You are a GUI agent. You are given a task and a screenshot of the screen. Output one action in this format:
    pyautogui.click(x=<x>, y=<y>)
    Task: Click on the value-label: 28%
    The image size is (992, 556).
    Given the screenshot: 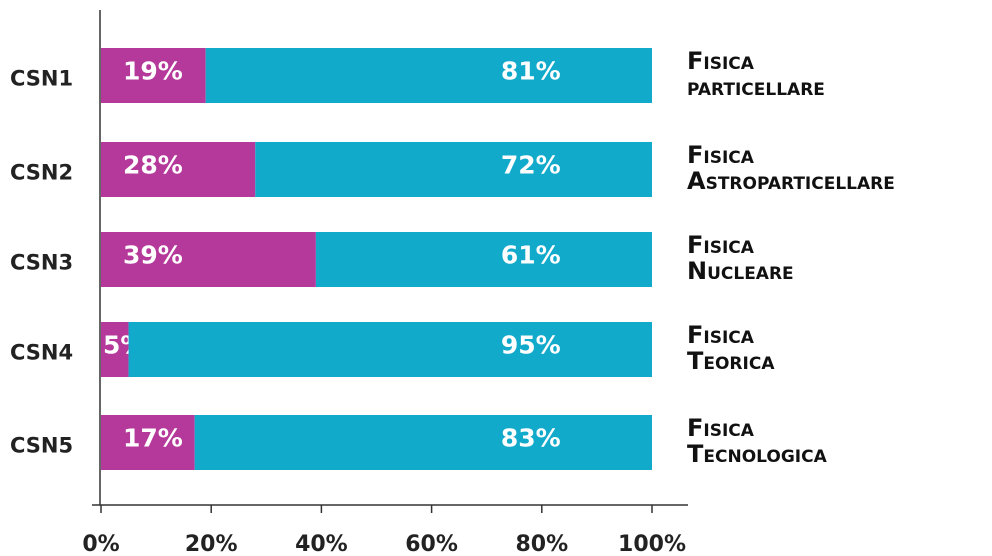 What is the action you would take?
    pyautogui.click(x=153, y=165)
    